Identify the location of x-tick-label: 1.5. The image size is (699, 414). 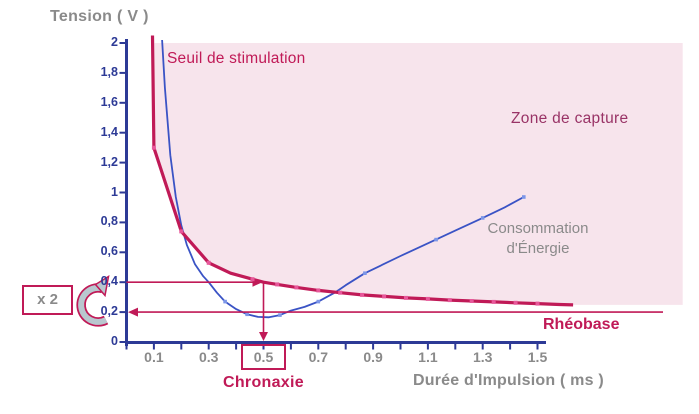
(537, 357).